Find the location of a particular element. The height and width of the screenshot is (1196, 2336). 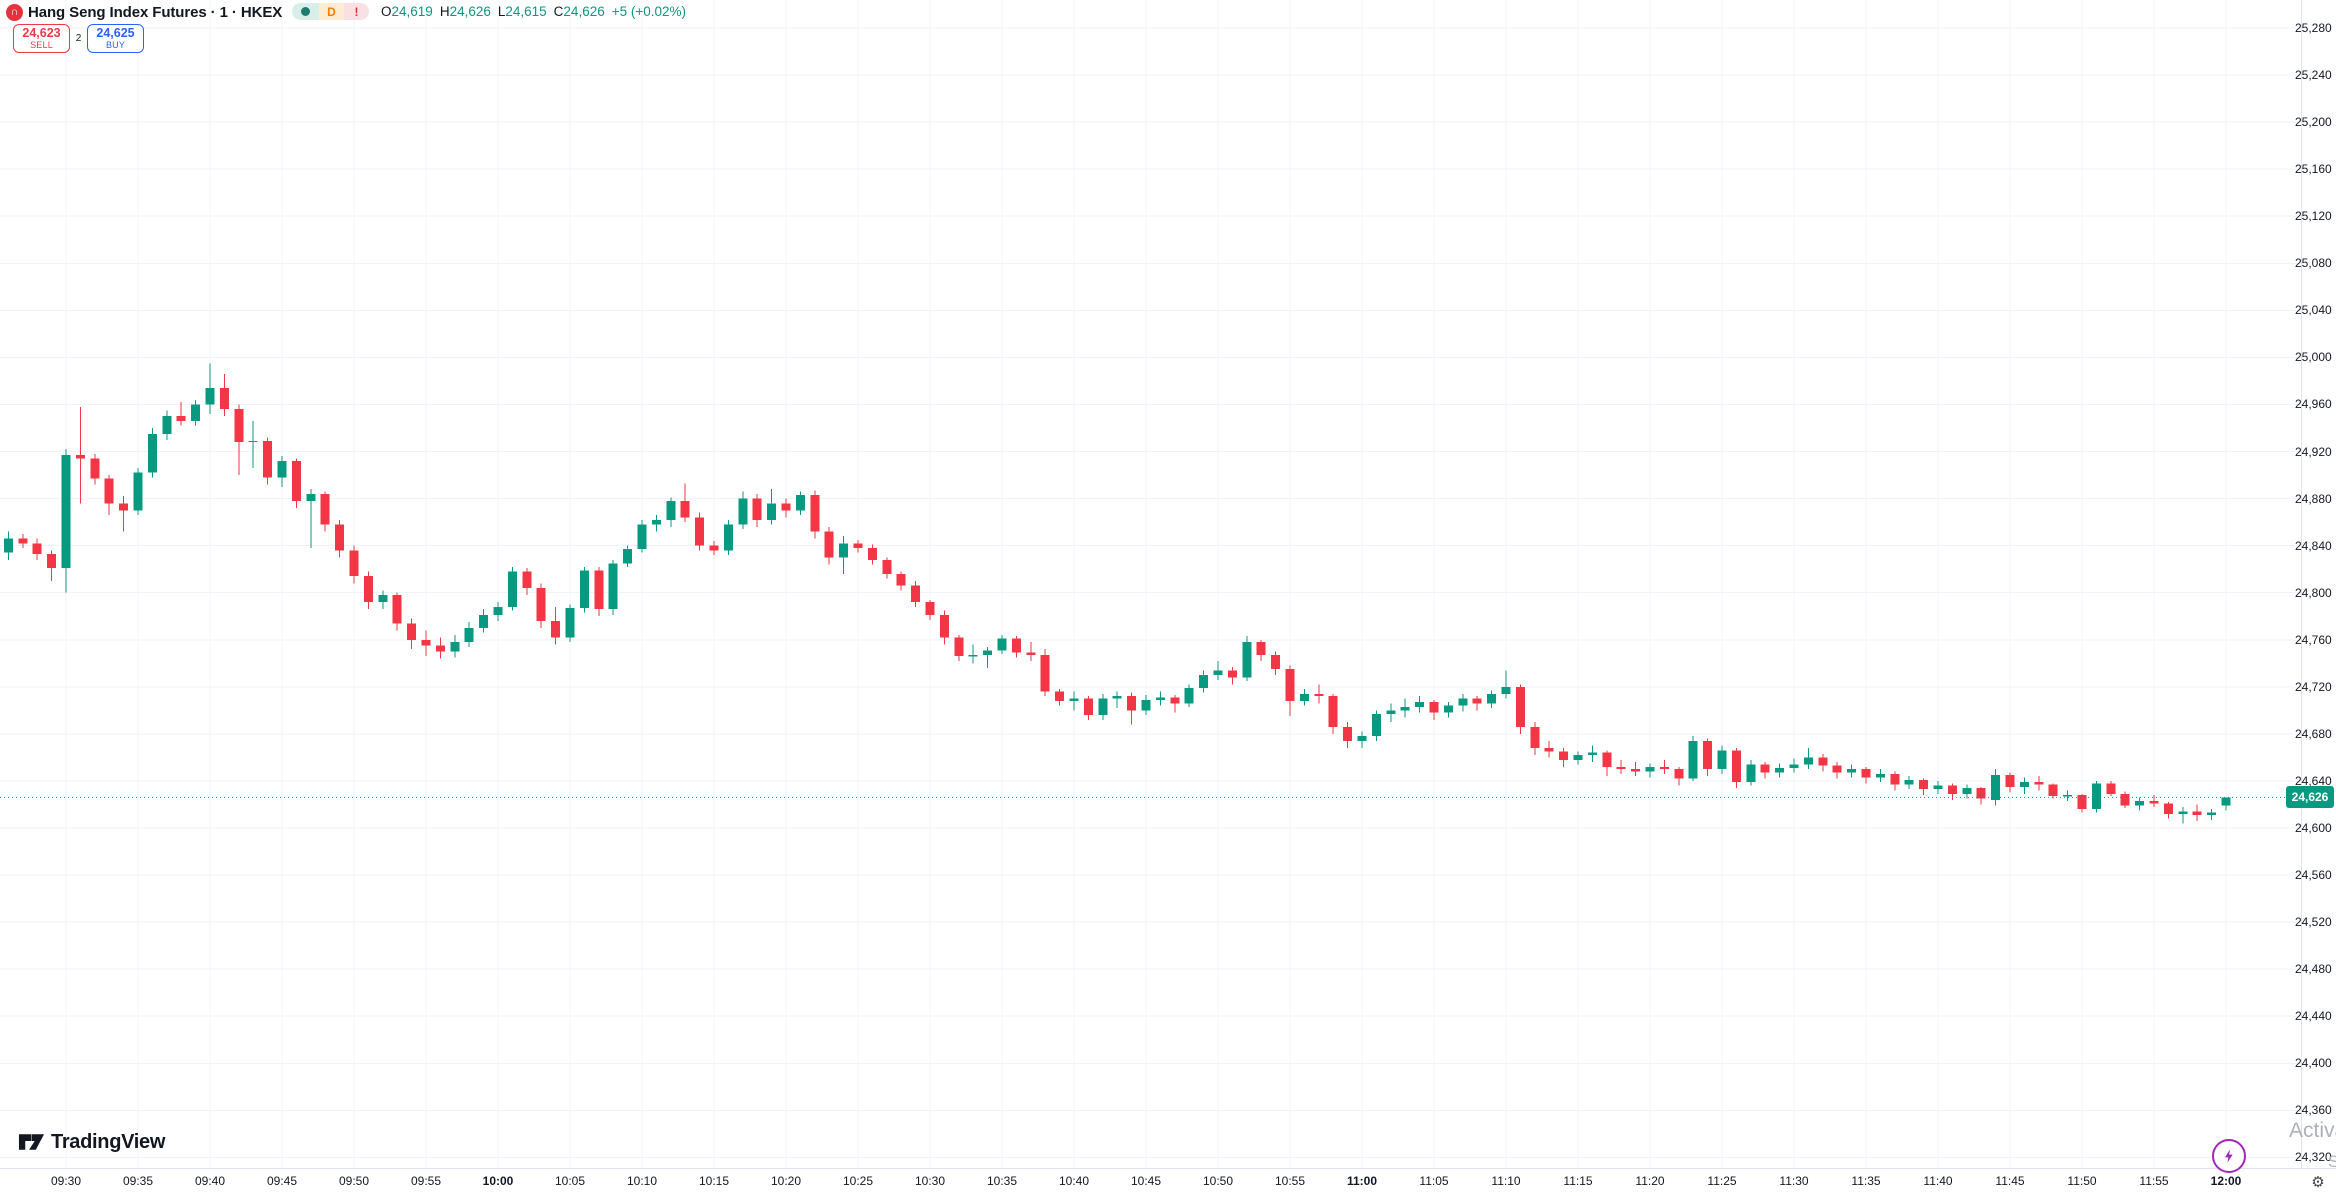

high-value: 24,626 is located at coordinates (470, 11).